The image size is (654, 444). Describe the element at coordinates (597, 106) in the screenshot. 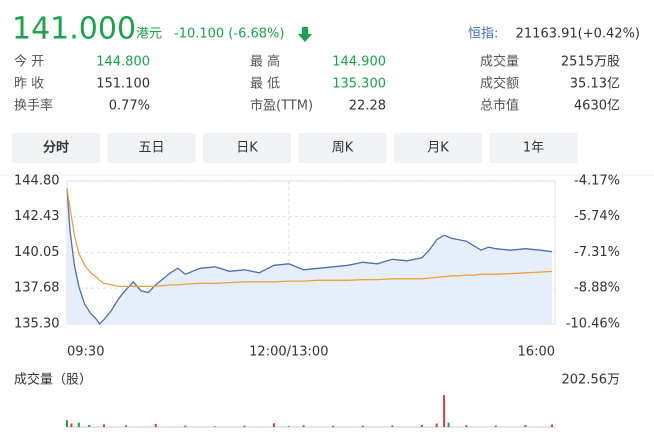

I see `stat-value: 4630亿` at that location.